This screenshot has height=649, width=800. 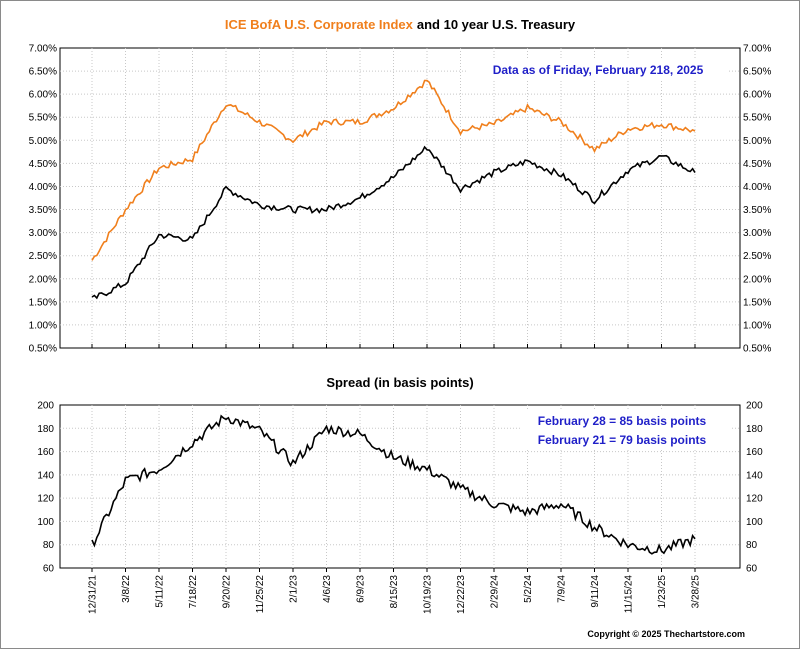 What do you see at coordinates (495, 592) in the screenshot?
I see `x-tick-label: 2/29/24` at bounding box center [495, 592].